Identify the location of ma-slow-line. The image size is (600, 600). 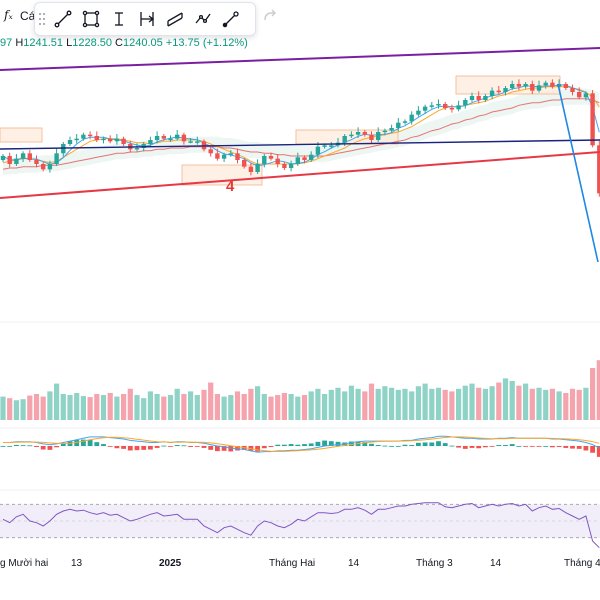
(301, 134).